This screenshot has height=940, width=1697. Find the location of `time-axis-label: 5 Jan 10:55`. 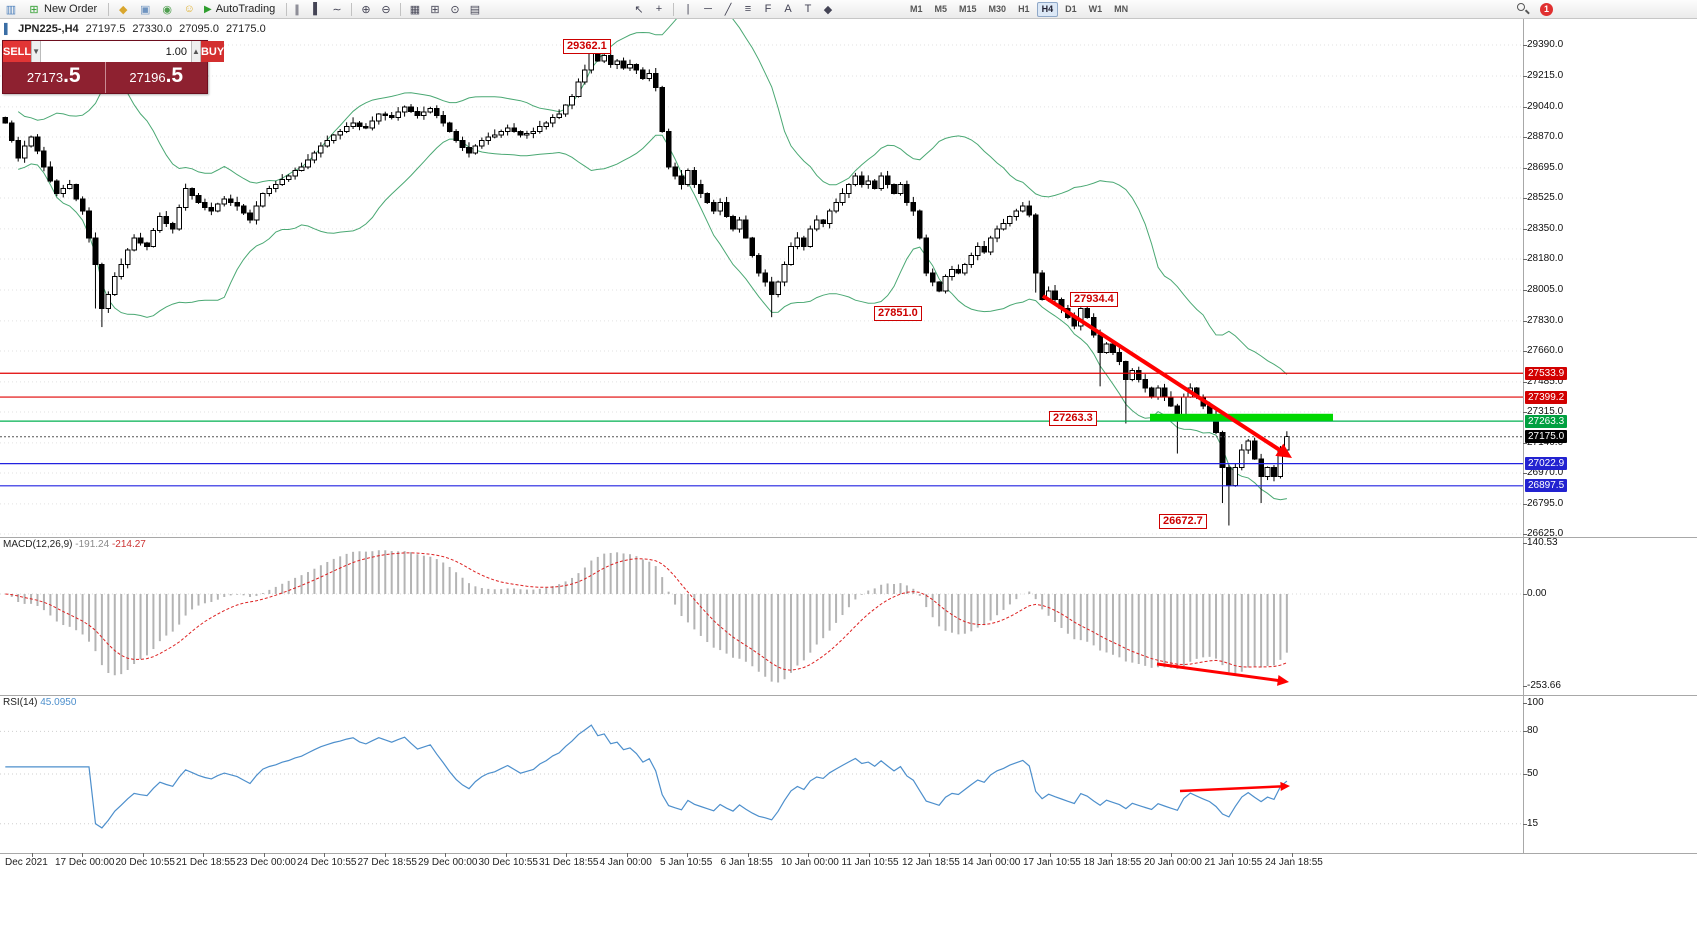

time-axis-label: 5 Jan 10:55 is located at coordinates (686, 862).